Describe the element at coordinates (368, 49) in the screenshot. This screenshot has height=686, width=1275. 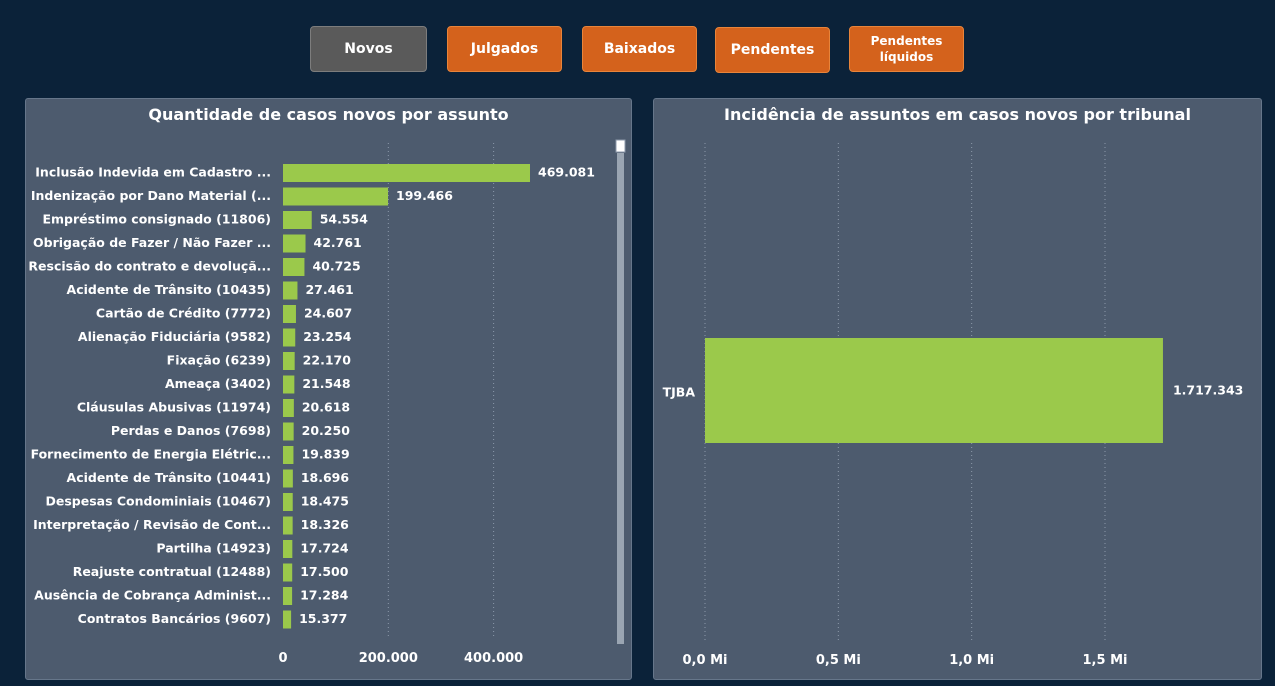
I see `novos-button: Novos` at that location.